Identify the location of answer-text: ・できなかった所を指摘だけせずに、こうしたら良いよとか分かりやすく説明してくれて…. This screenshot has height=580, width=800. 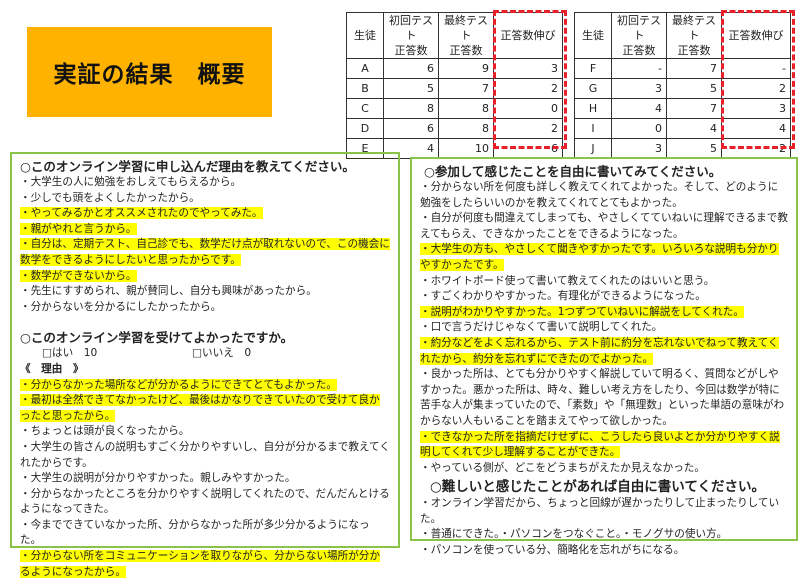
(600, 444).